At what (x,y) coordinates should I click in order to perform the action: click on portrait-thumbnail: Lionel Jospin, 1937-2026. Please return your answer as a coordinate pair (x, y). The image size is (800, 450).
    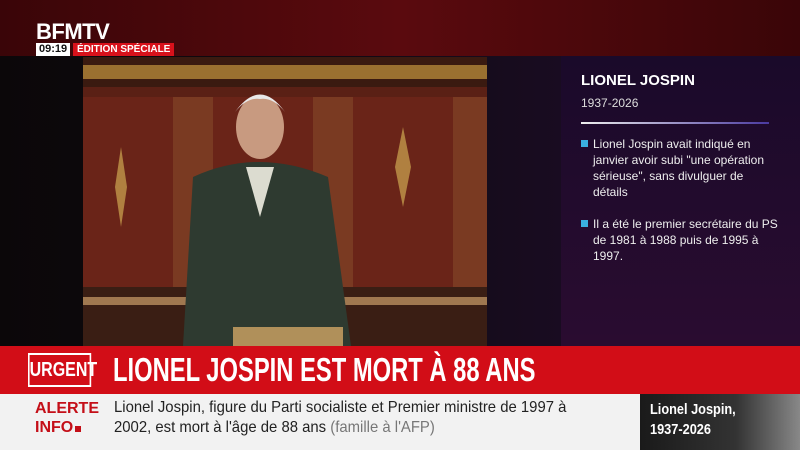
    Looking at the image, I should click on (720, 422).